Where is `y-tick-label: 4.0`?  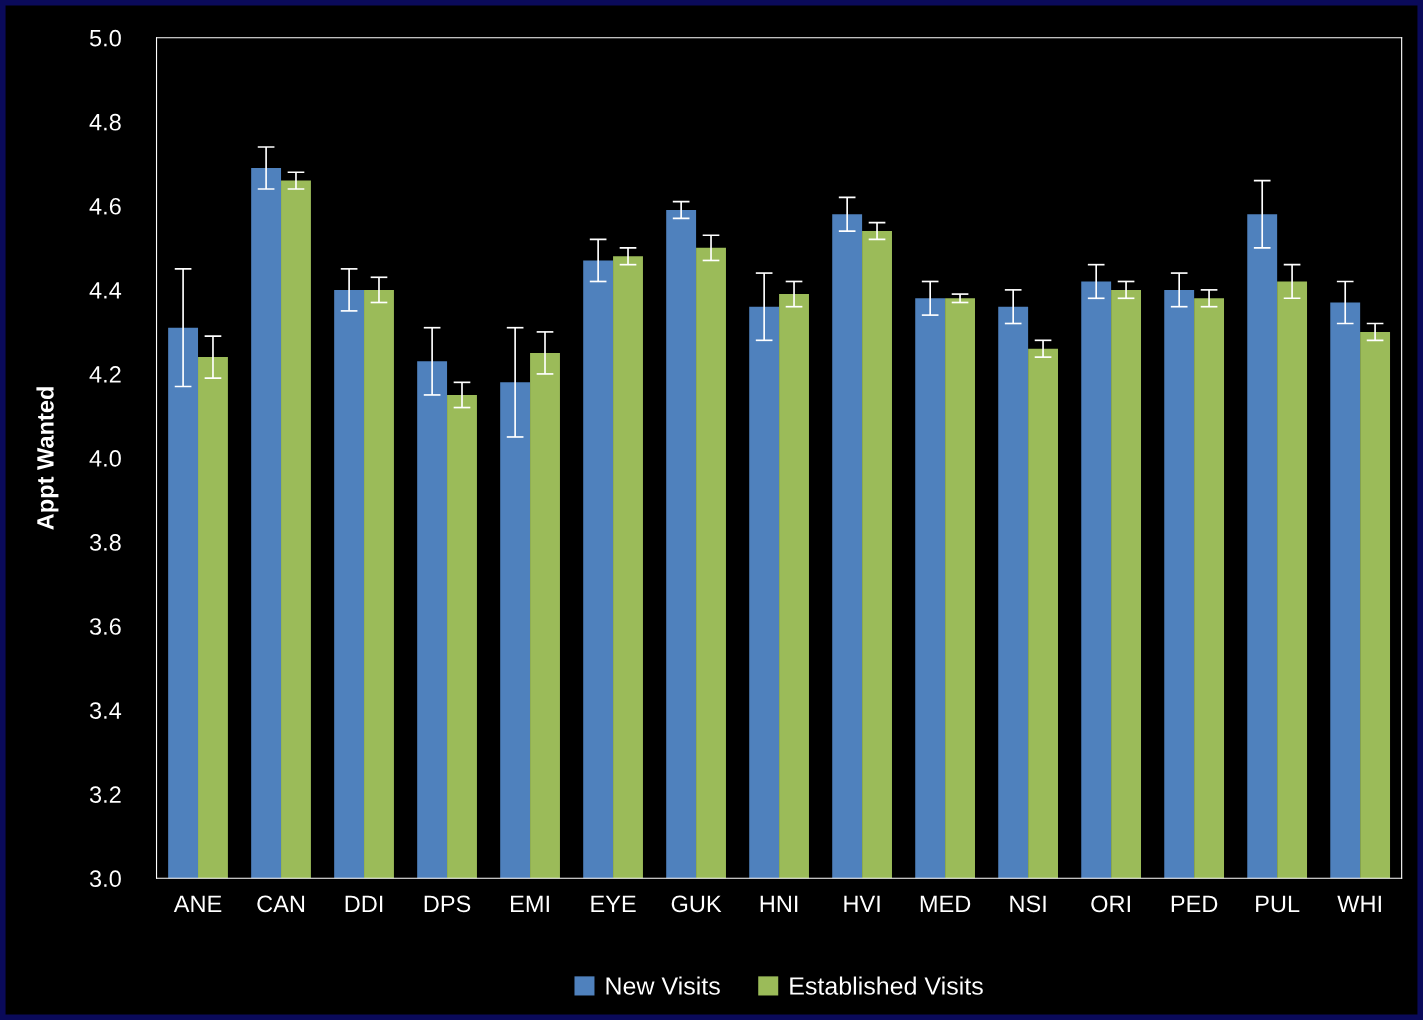
y-tick-label: 4.0 is located at coordinates (105, 458).